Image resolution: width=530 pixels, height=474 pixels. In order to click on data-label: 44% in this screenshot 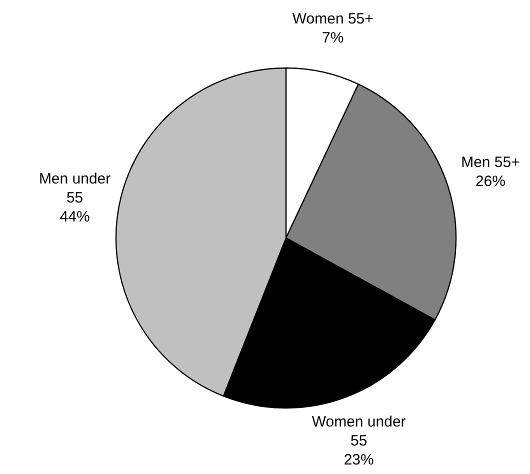, I will do `click(75, 217)`.